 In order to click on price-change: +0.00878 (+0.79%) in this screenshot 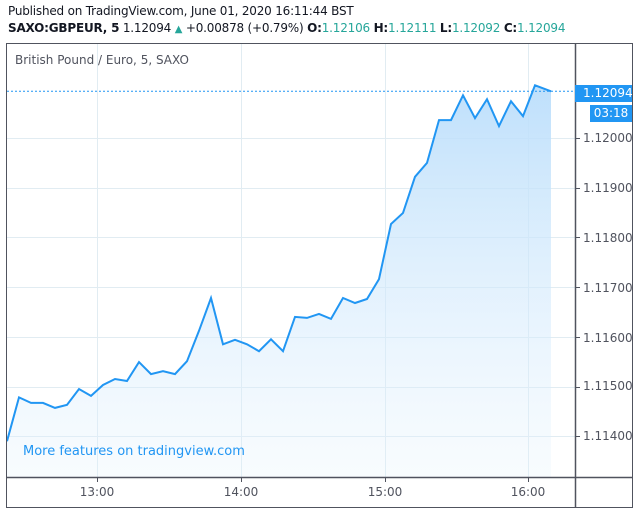, I will do `click(244, 28)`.